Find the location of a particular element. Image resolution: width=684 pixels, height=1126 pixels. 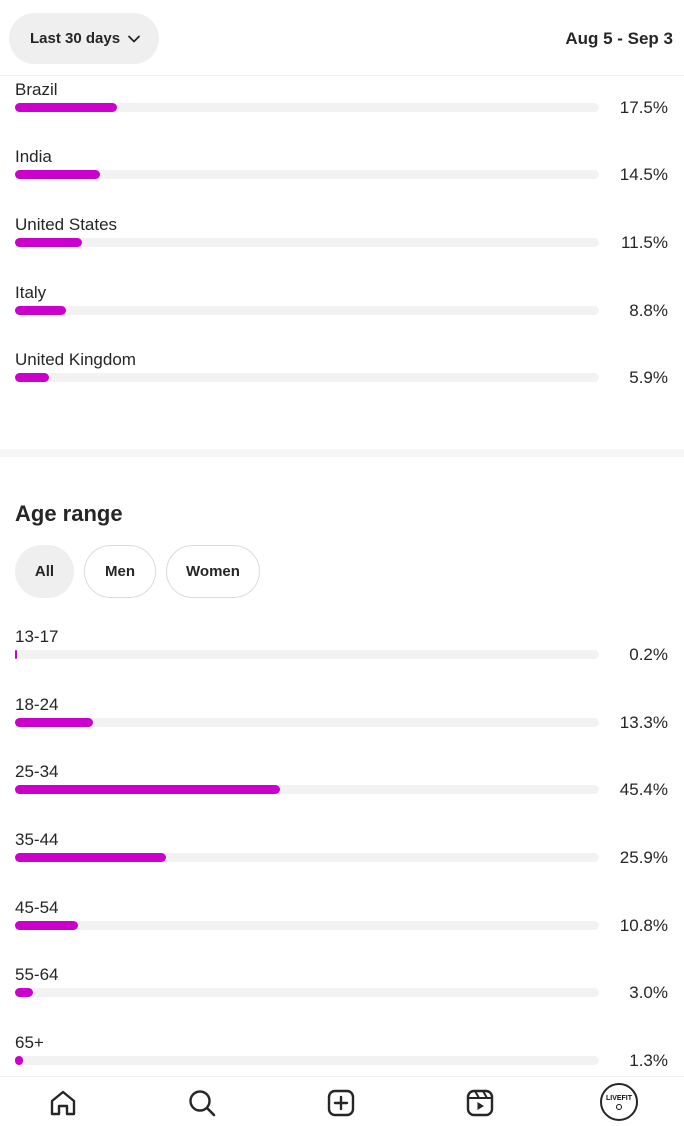

location-label: Brazil is located at coordinates (36, 89).